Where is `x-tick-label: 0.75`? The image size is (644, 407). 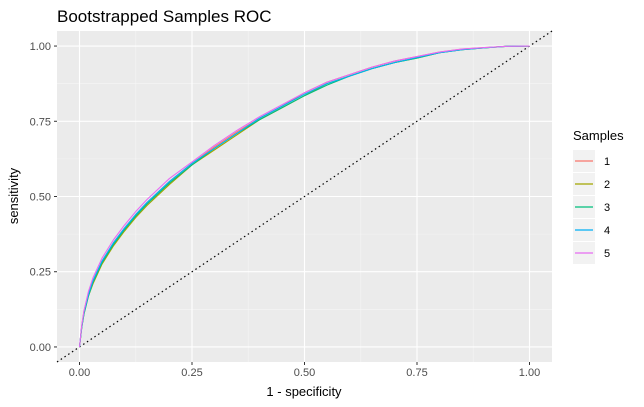 x-tick-label: 0.75 is located at coordinates (416, 373).